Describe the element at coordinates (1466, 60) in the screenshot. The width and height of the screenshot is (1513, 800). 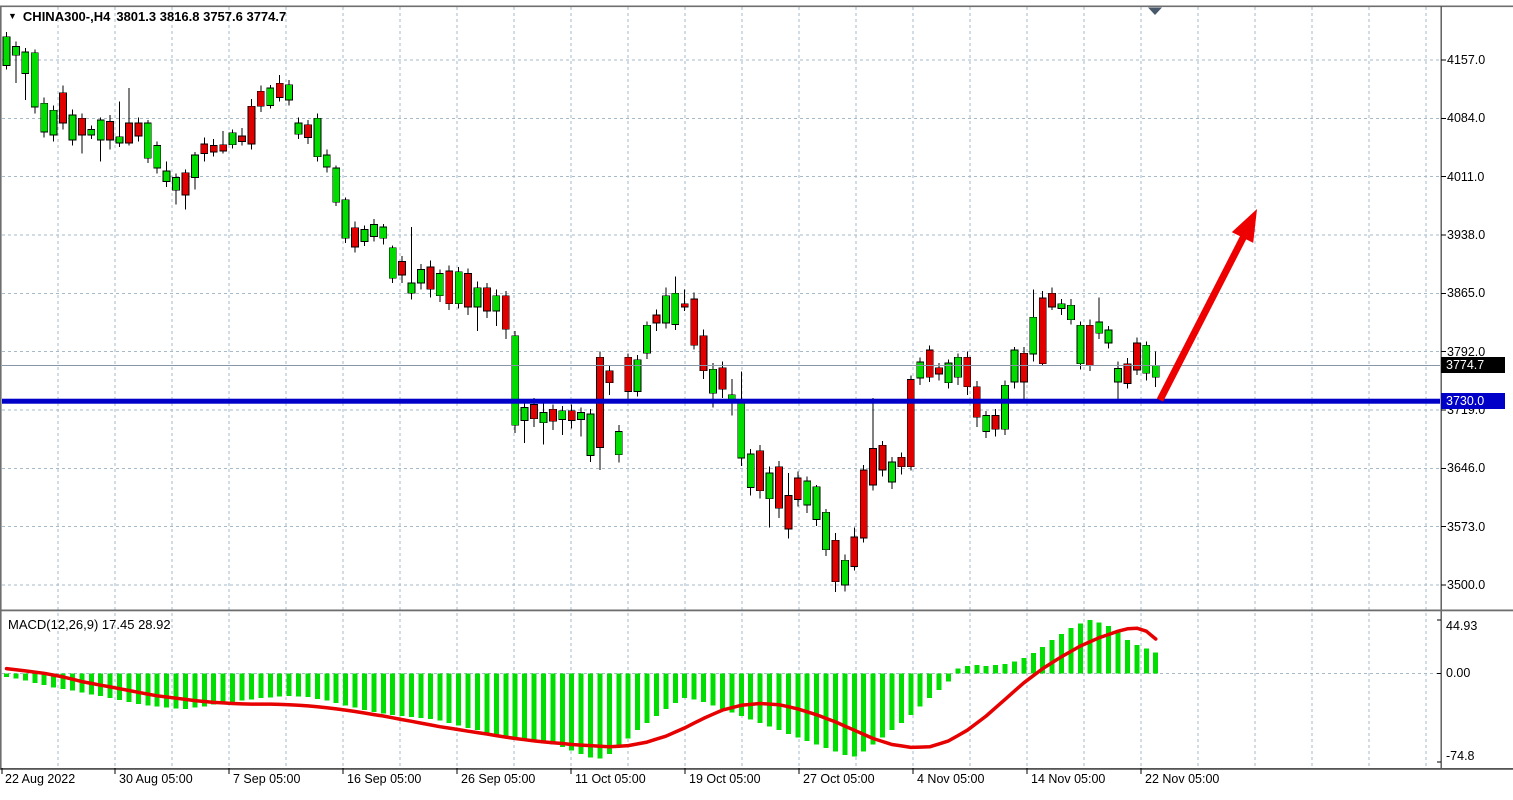
I see `price-axis-label: 4157.0` at that location.